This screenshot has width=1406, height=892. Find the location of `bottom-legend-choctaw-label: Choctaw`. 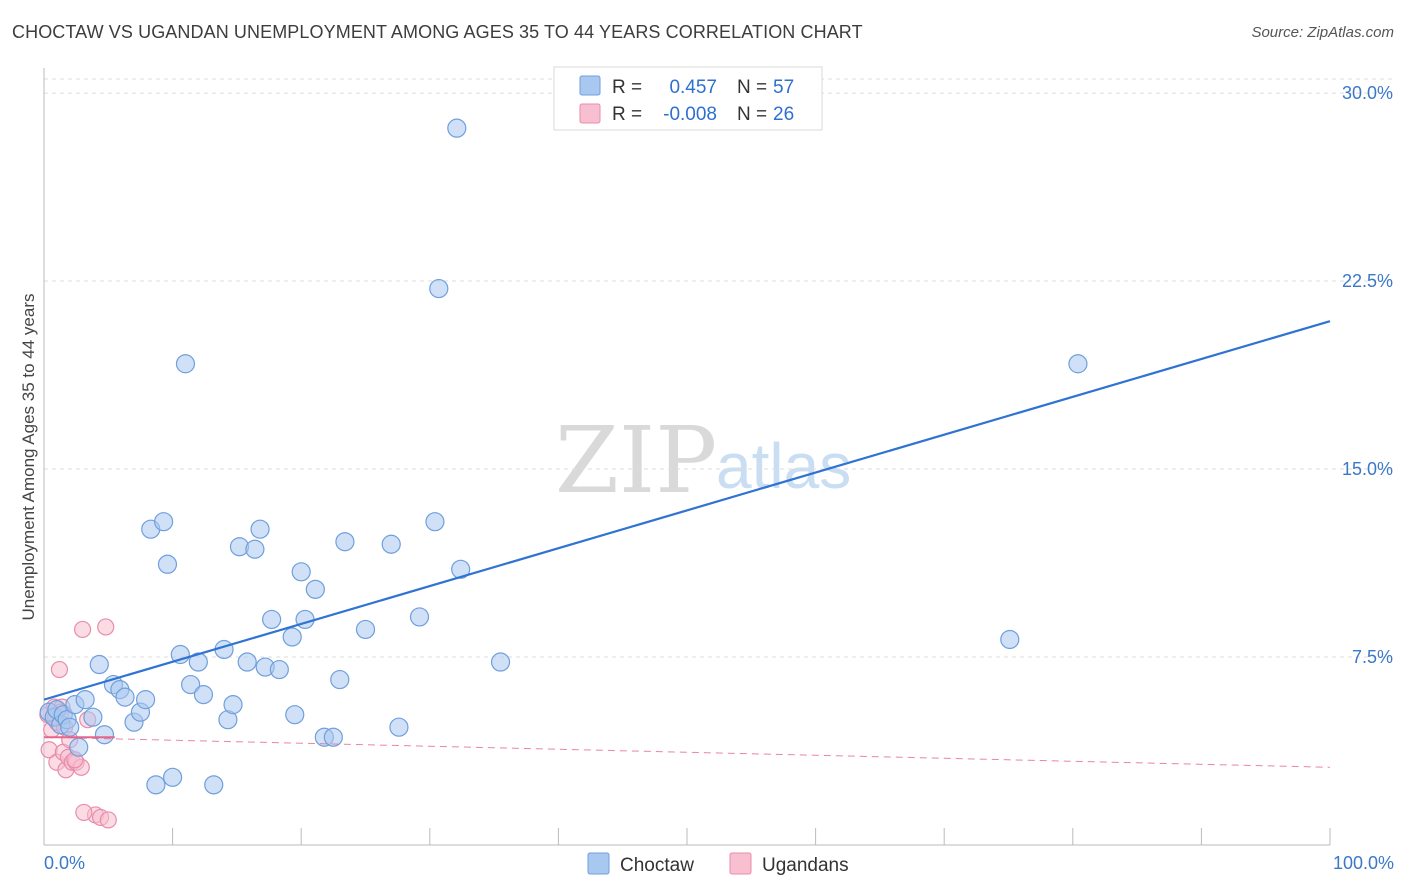

bottom-legend-choctaw-label: Choctaw is located at coordinates (657, 865).